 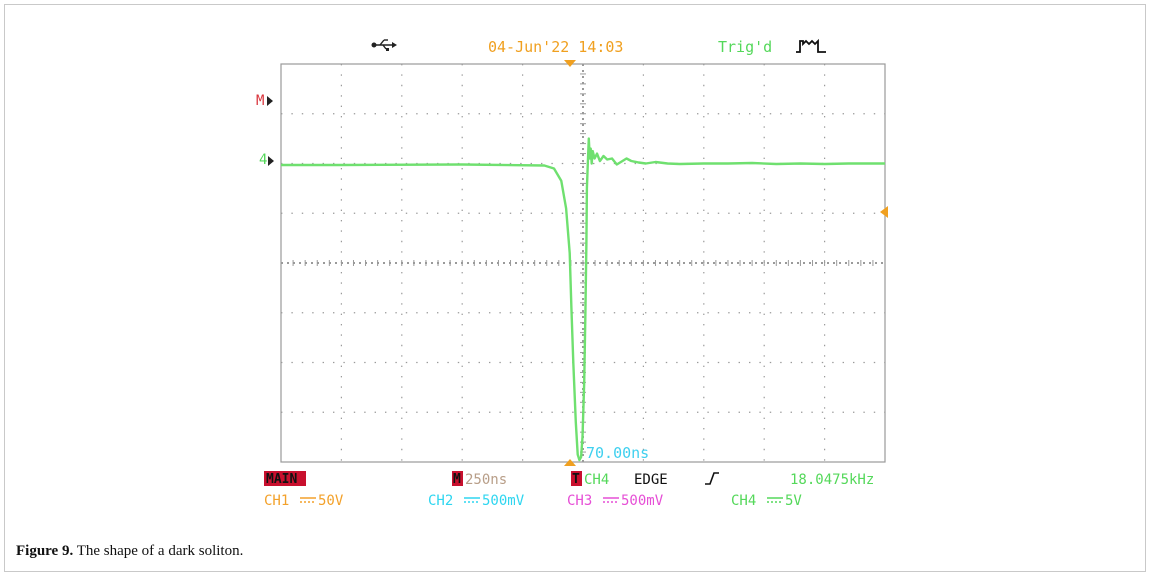 I want to click on caption-text: The shape of a dark soliton., so click(x=158, y=551).